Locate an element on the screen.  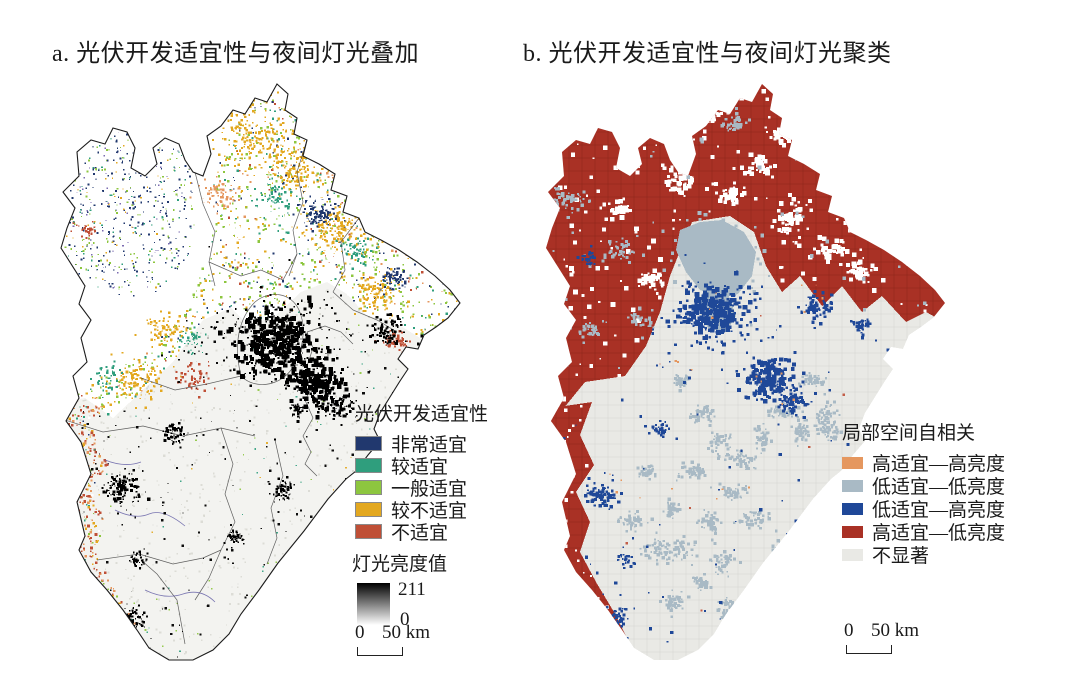
legend-brightness: 灯光亮度值 211 0 is located at coordinates (400, 589).